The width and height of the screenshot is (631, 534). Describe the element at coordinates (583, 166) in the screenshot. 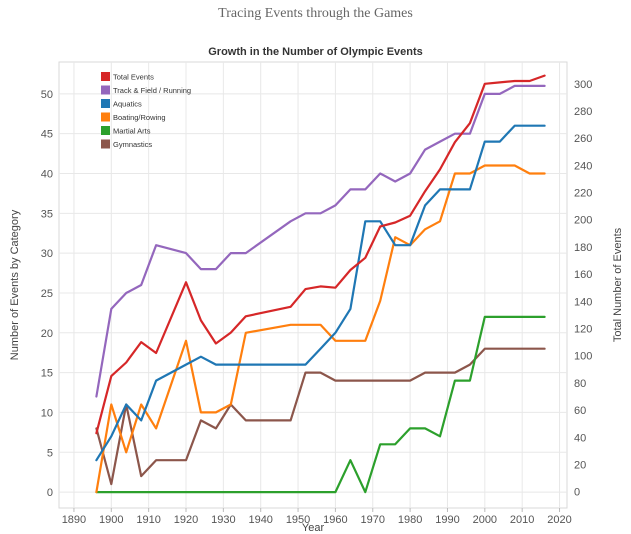

I see `right-y-tick-label: 240` at that location.